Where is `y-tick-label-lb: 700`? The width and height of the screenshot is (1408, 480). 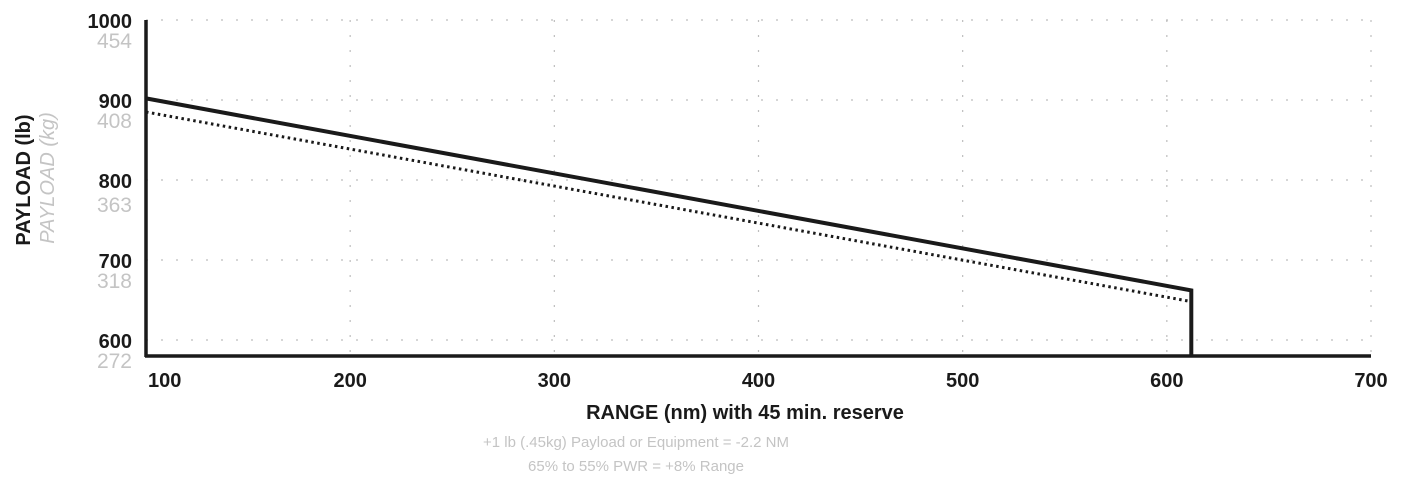 y-tick-label-lb: 700 is located at coordinates (115, 262).